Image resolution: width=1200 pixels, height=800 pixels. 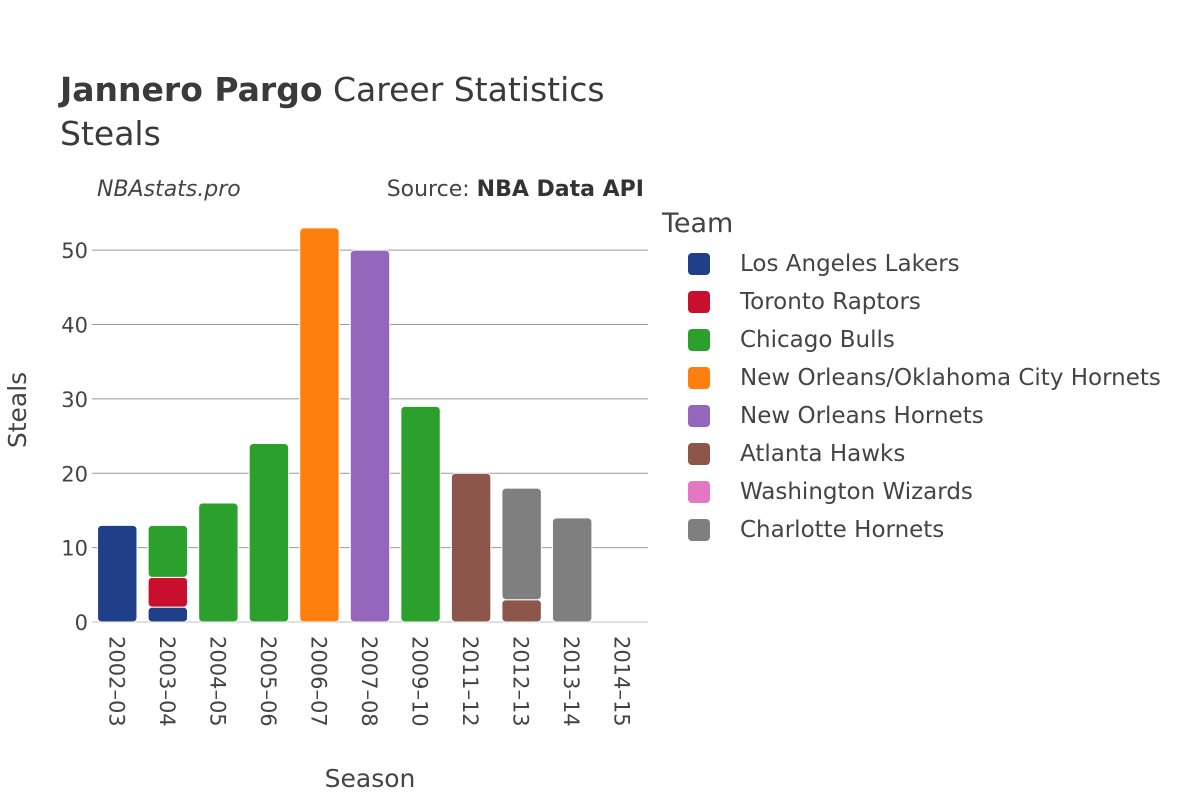 What do you see at coordinates (420, 514) in the screenshot?
I see `bar-2009–10-chicago-bulls` at bounding box center [420, 514].